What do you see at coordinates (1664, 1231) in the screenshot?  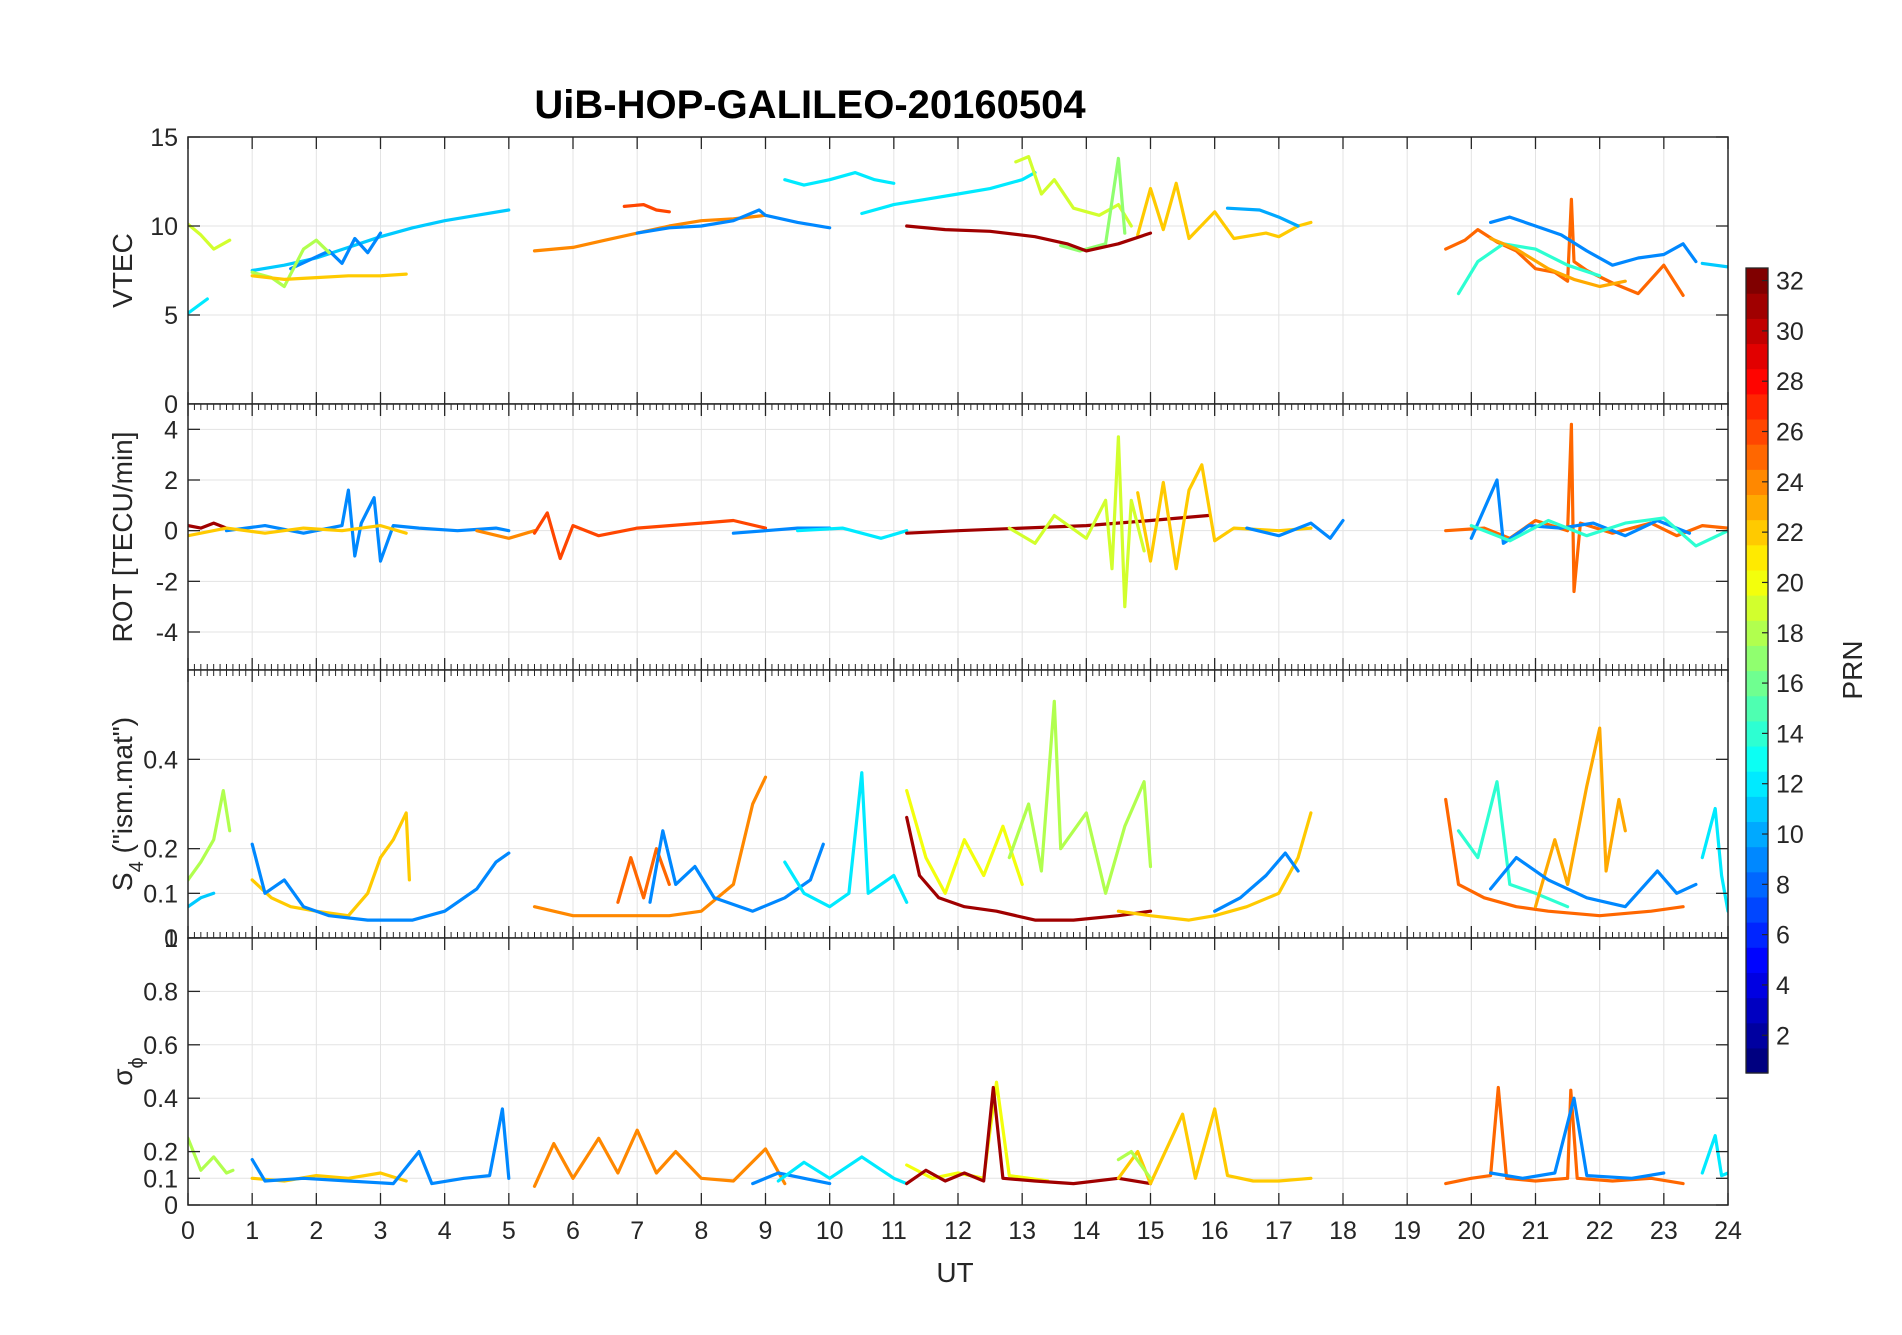 I see `x-tick-label: 23` at bounding box center [1664, 1231].